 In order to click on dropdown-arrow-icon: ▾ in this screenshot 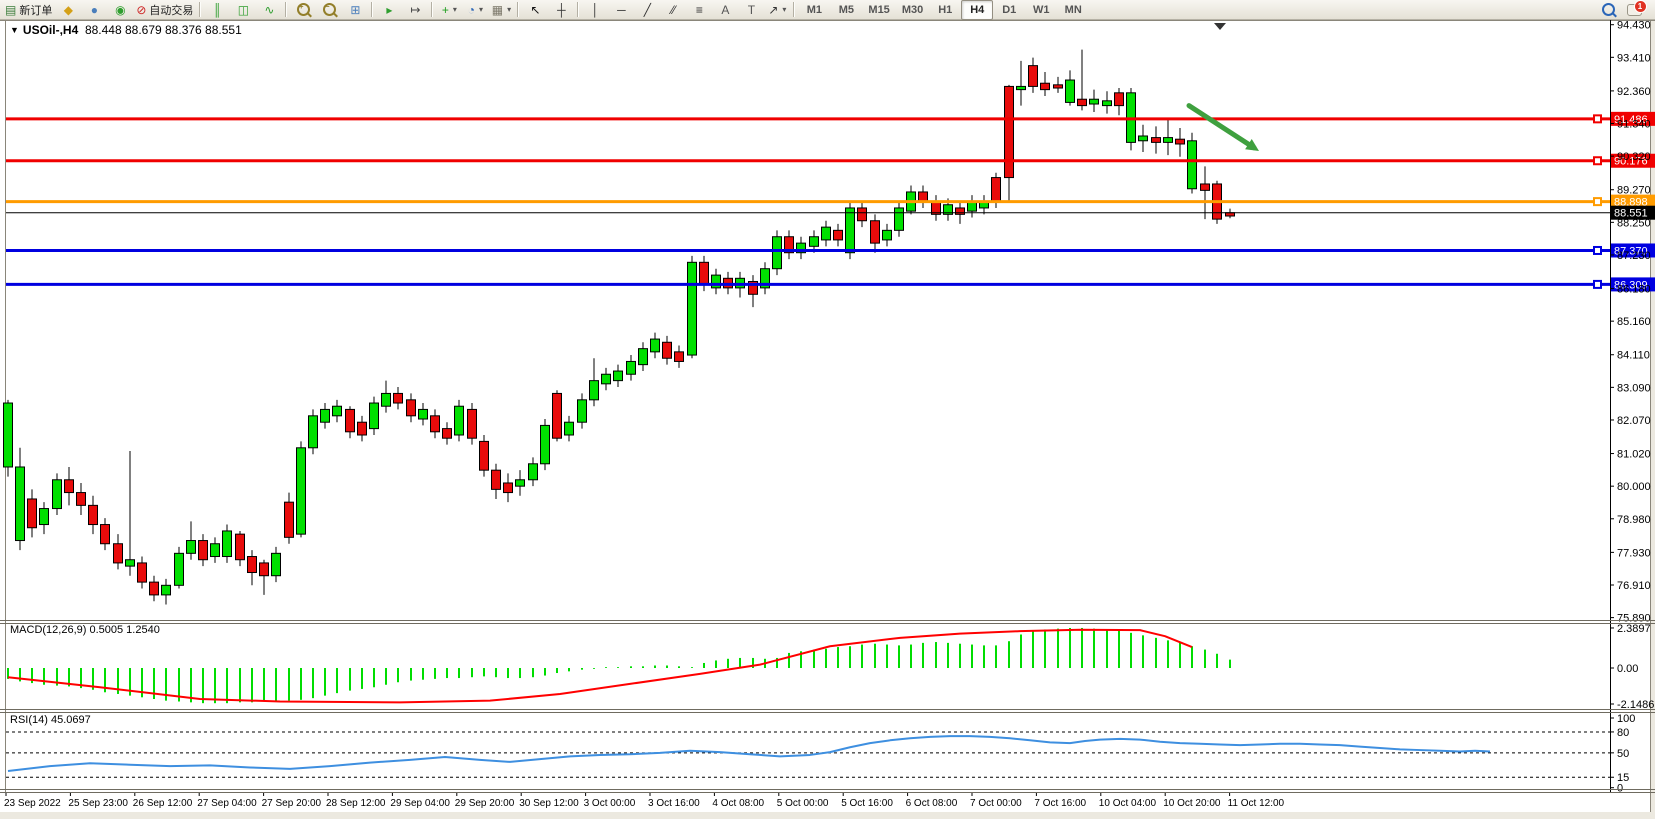, I will do `click(784, 9)`.